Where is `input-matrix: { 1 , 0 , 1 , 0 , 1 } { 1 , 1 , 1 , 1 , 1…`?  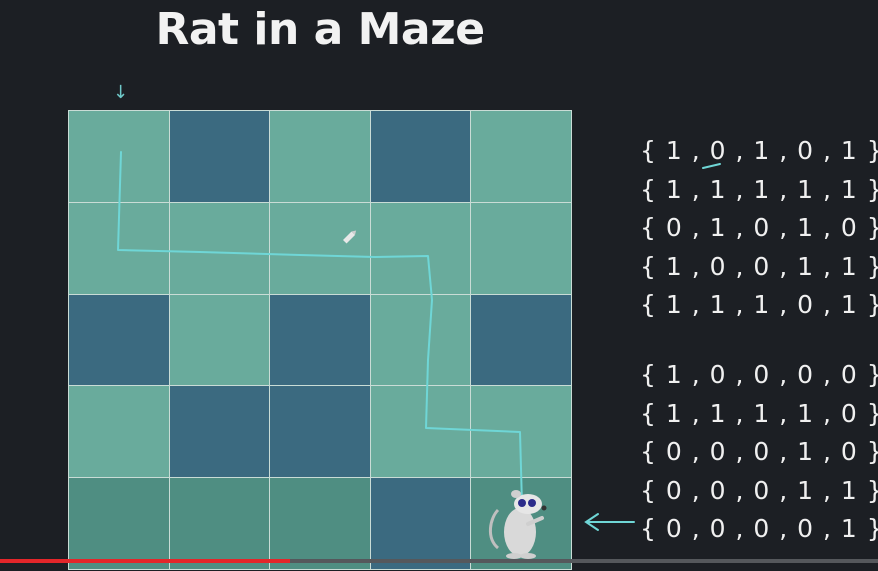
input-matrix: { 1 , 0 , 1 , 0 , 1 } { 1 , 1 , 1 , 1 , 1… is located at coordinates (759, 228).